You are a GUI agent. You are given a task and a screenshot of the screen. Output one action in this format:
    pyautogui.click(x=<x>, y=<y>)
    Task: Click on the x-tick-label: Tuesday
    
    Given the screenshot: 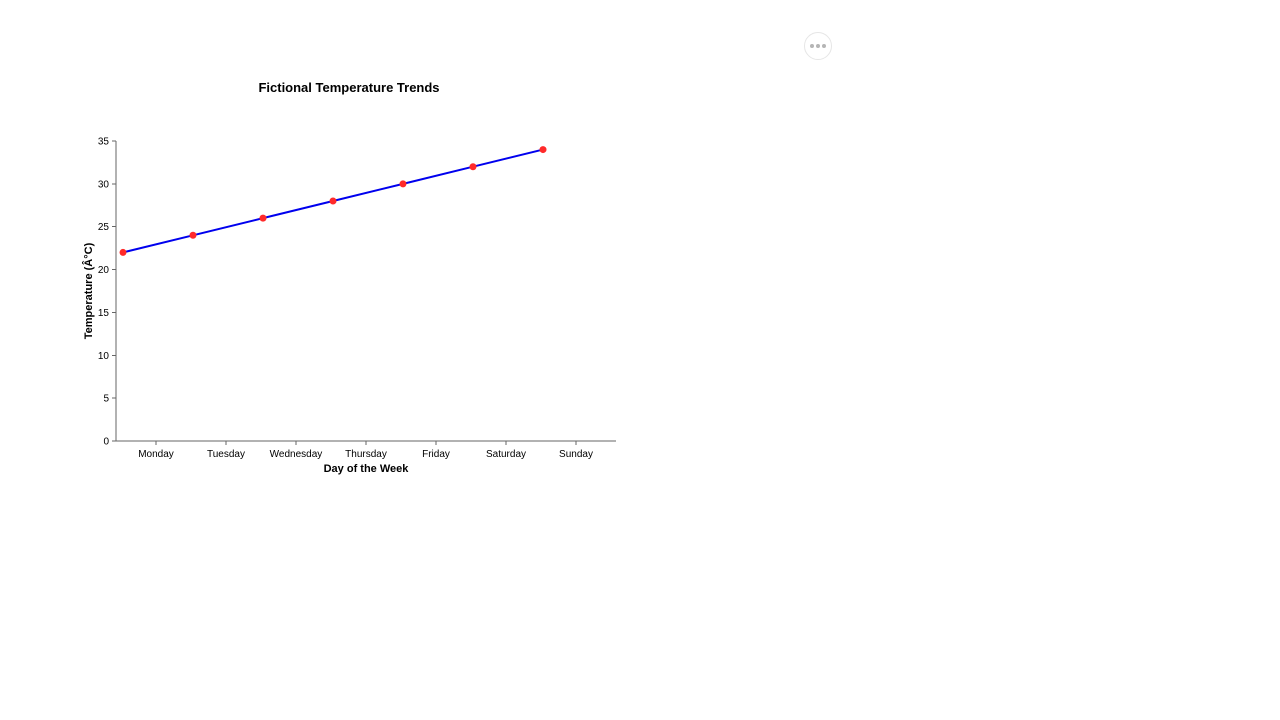 What is the action you would take?
    pyautogui.click(x=226, y=454)
    